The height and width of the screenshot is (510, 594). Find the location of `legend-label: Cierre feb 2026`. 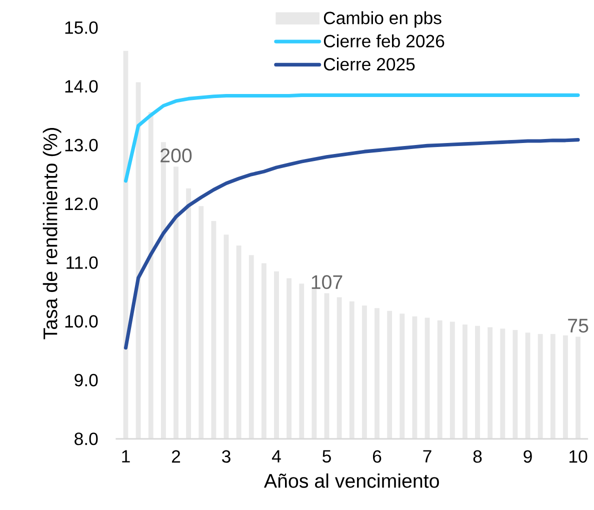

legend-label: Cierre feb 2026 is located at coordinates (384, 41).